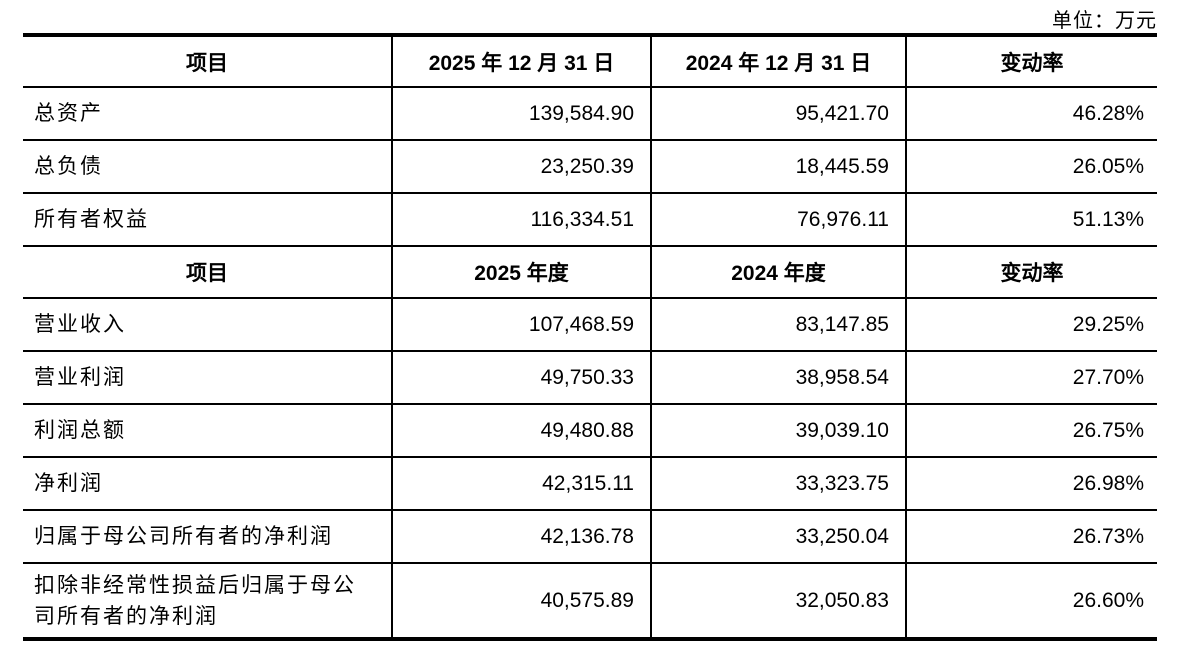 Image resolution: width=1186 pixels, height=656 pixels. I want to click on value-prior-period: 33,323.75, so click(778, 483).